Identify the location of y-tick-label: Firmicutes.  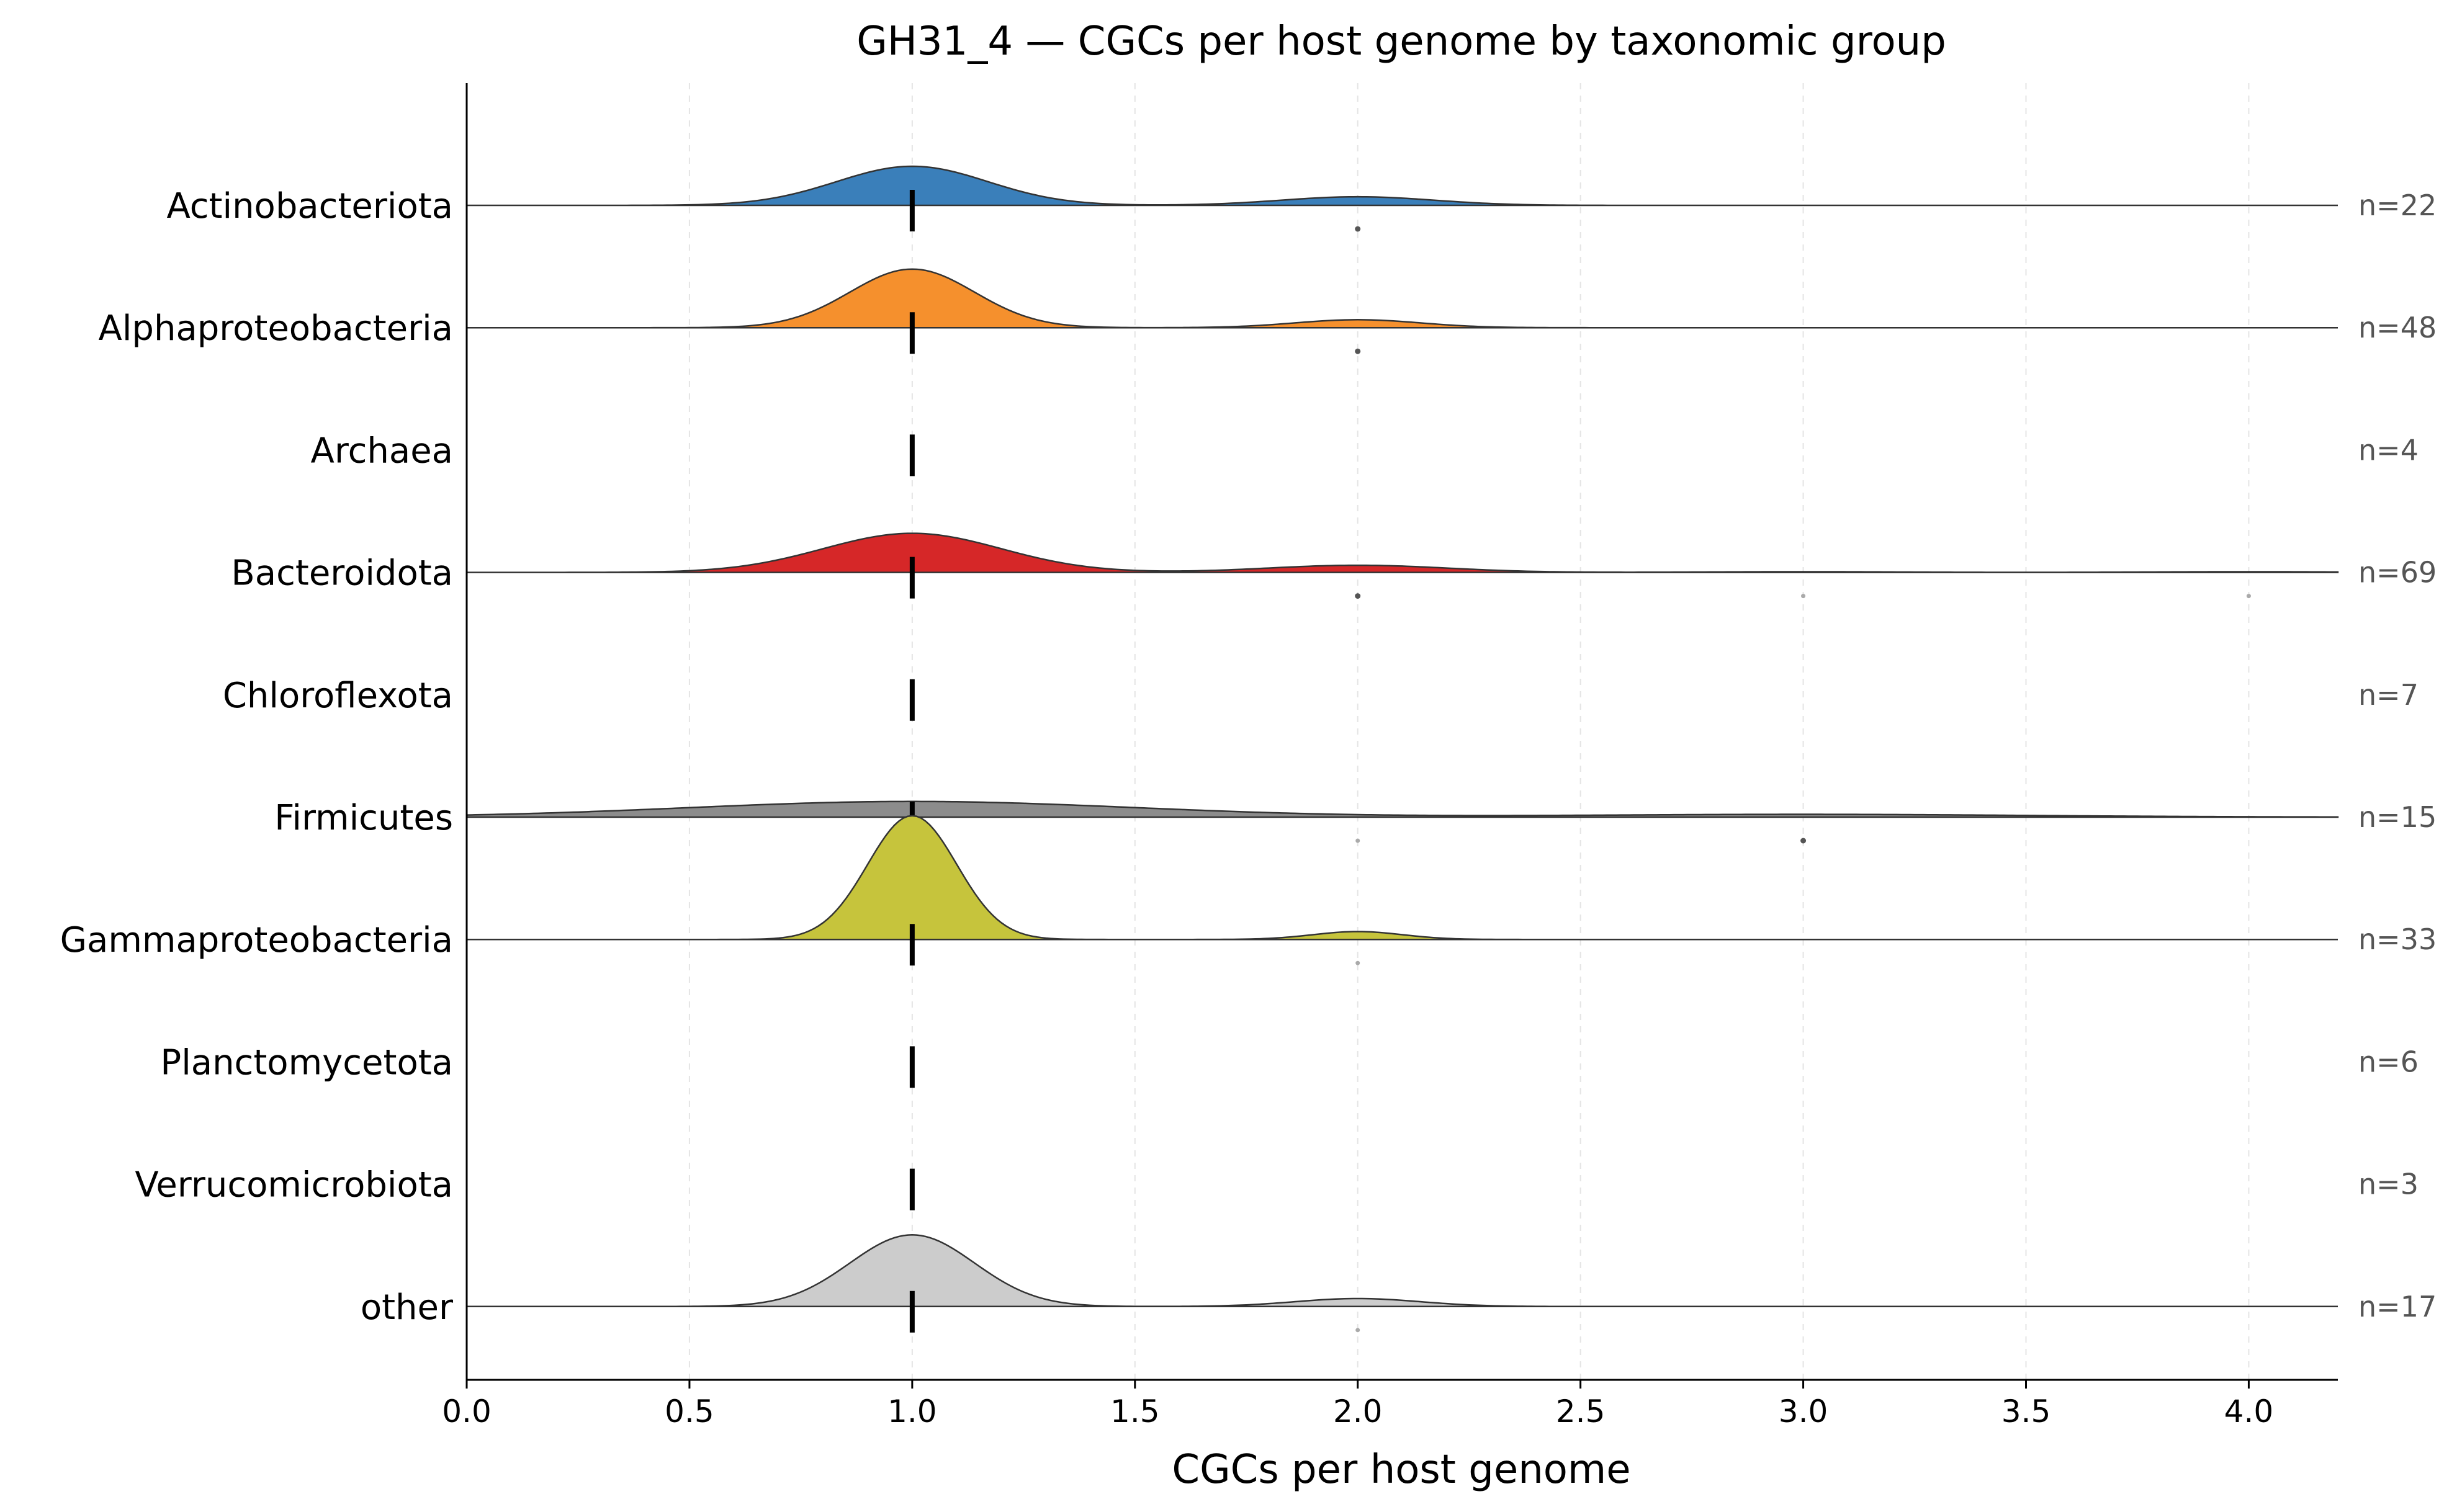
(363, 818).